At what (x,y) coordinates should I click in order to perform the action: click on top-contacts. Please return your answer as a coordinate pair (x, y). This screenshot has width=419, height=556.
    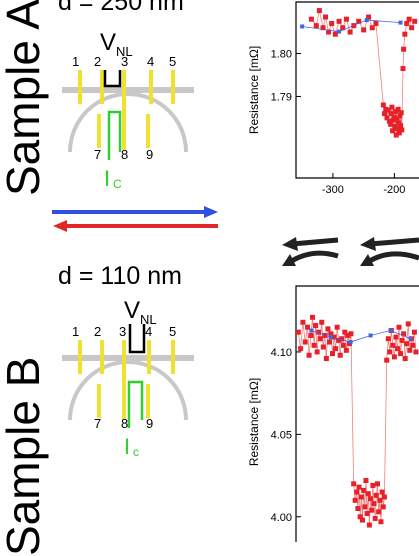
    Looking at the image, I should click on (126, 380).